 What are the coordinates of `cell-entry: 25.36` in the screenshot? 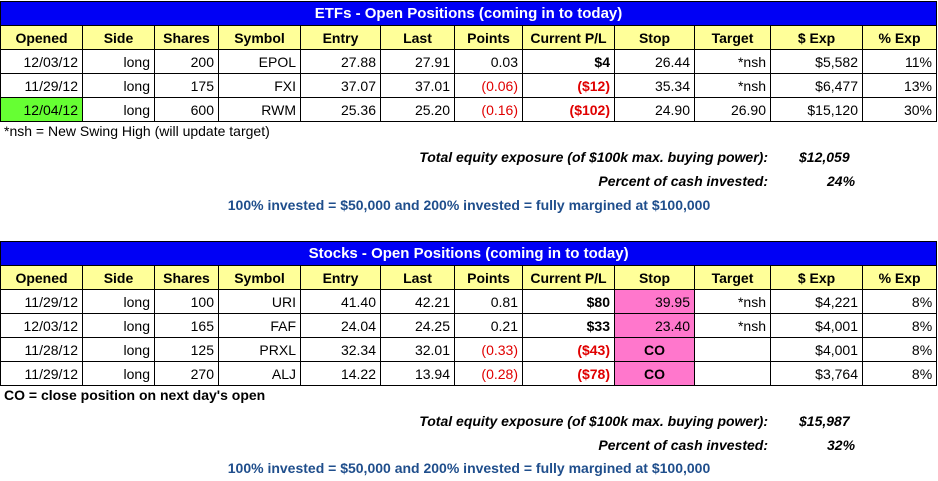 It's located at (340, 109).